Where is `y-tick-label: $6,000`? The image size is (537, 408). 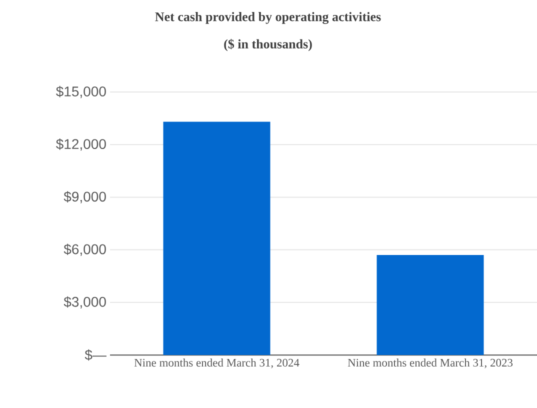
y-tick-label: $6,000 is located at coordinates (85, 250).